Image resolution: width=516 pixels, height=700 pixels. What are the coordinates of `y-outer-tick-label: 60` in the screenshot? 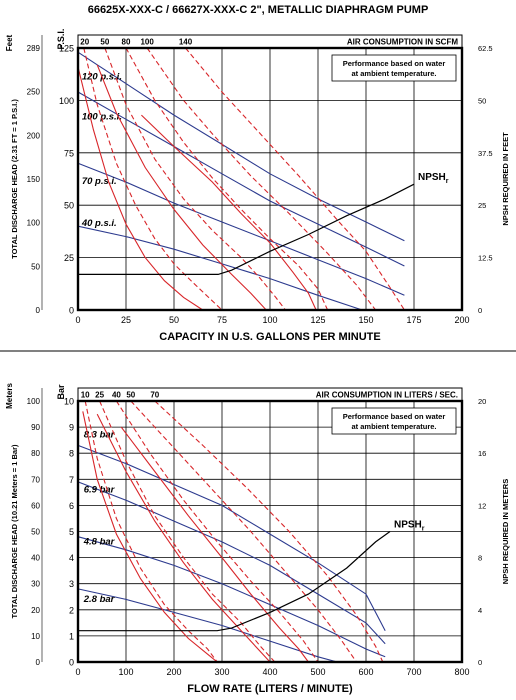 It's located at (35, 505).